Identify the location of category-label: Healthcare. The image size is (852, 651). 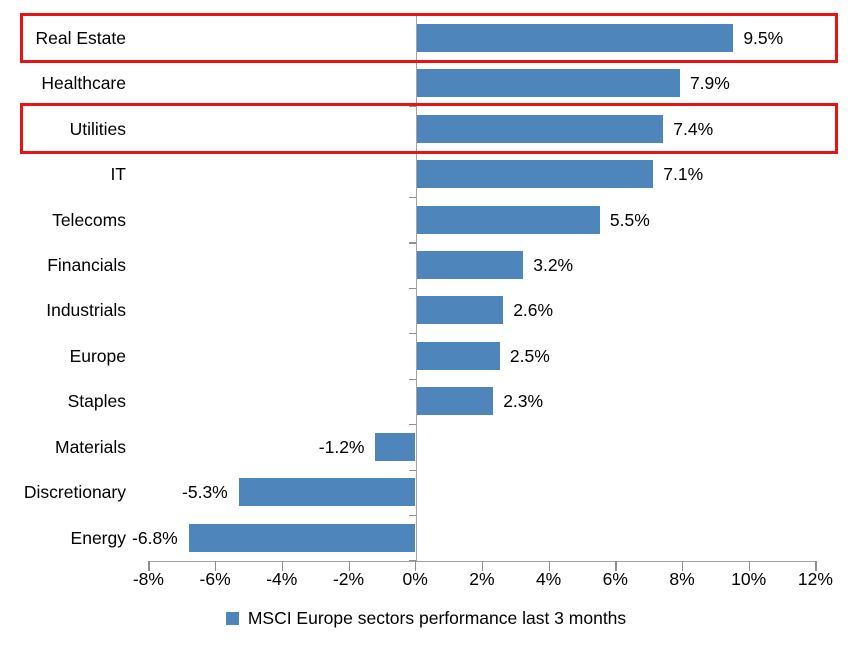
(83, 83).